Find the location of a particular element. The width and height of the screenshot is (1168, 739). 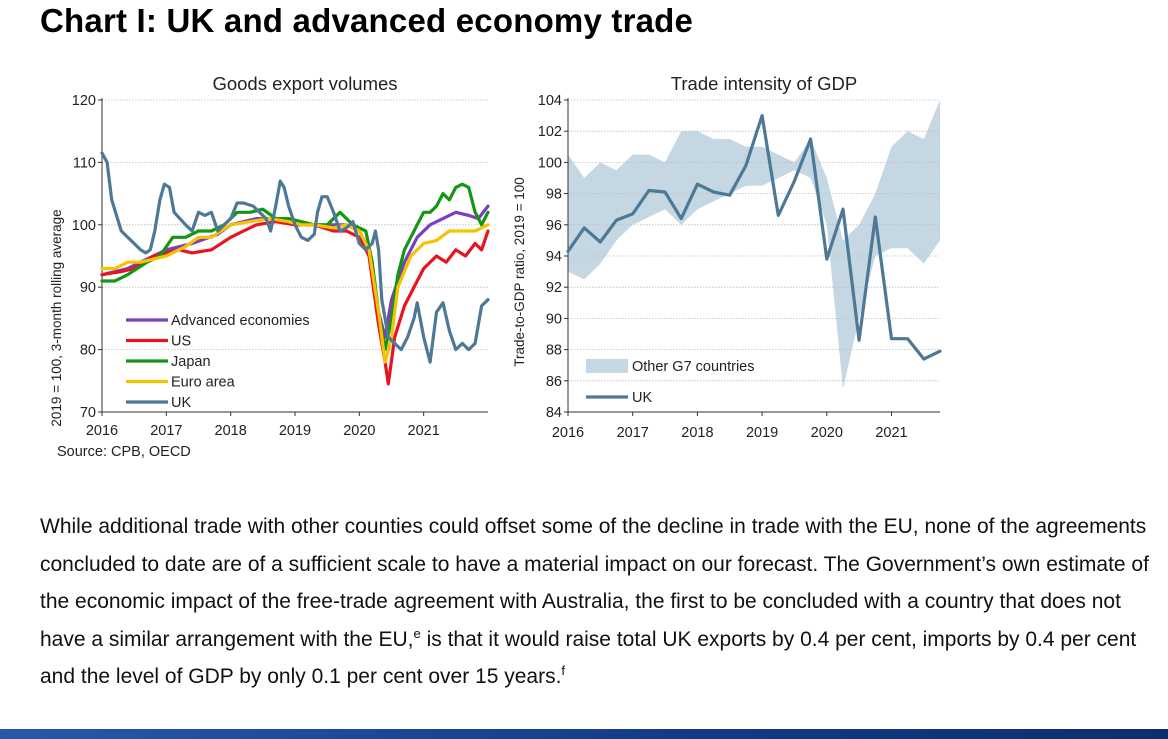

right-chart-band is located at coordinates (754, 244).